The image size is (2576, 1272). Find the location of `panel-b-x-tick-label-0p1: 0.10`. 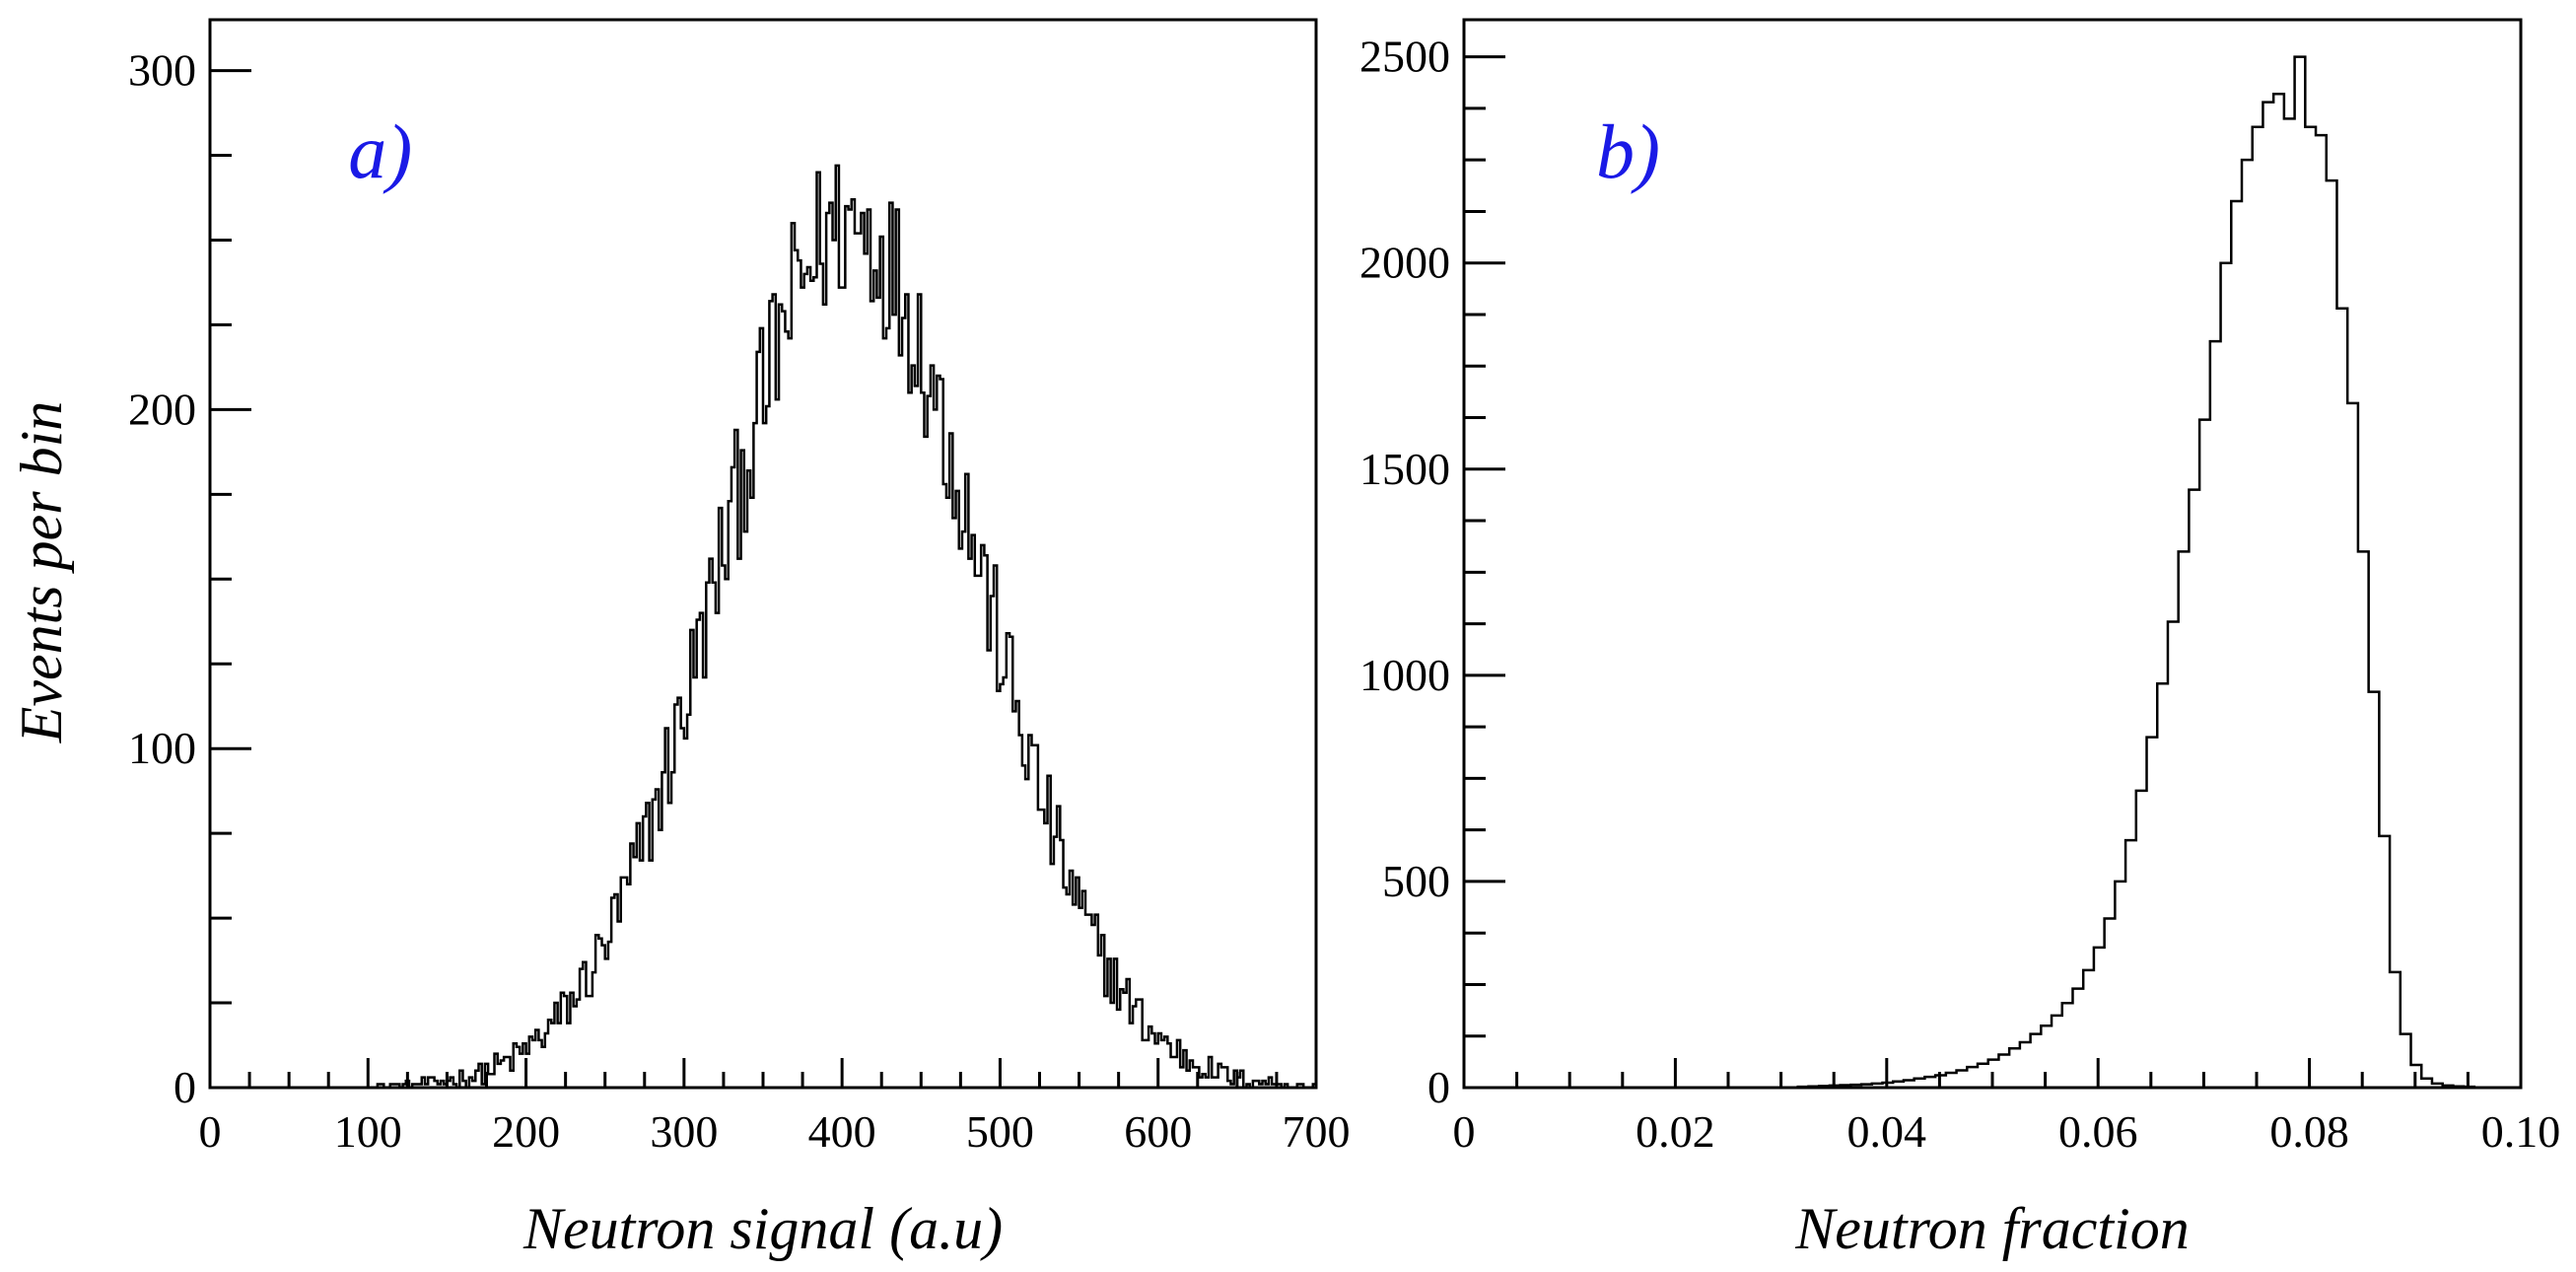

panel-b-x-tick-label-0p1: 0.10 is located at coordinates (2521, 1131).